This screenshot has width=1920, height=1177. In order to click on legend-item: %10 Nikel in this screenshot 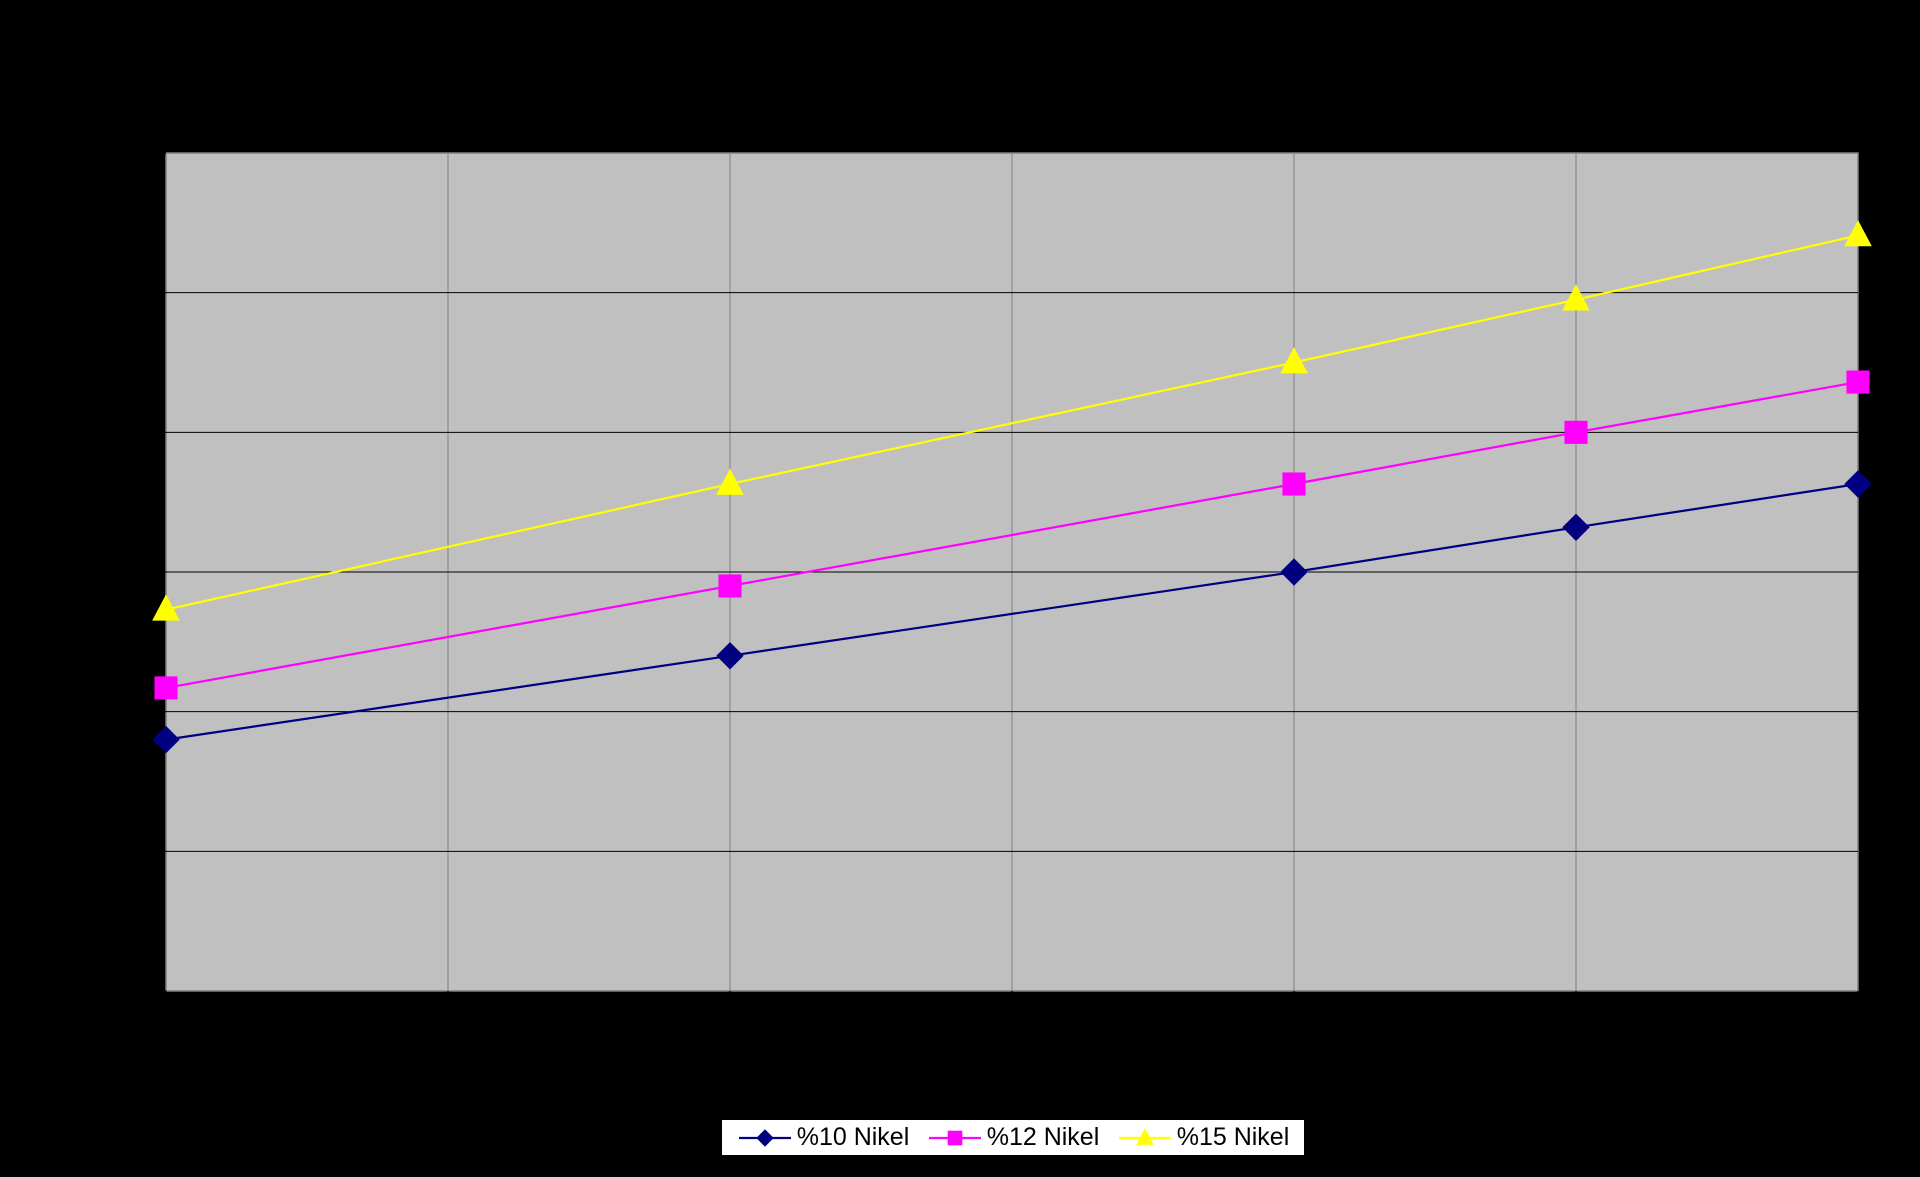, I will do `click(823, 1137)`.